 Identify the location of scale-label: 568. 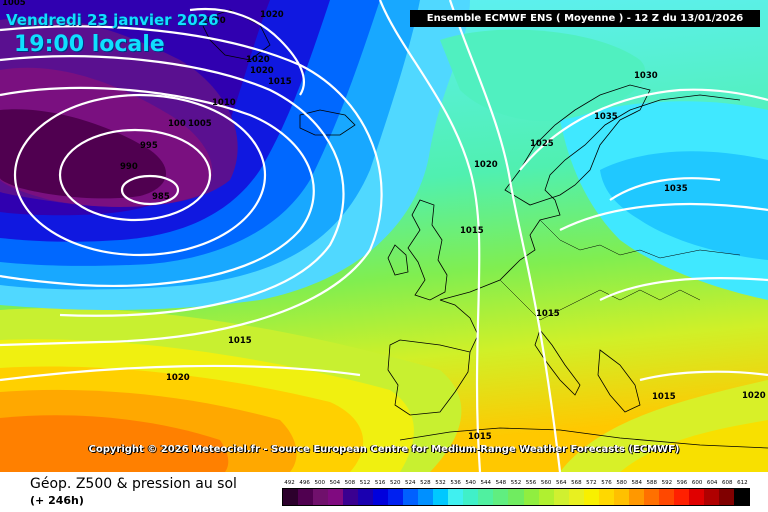
(576, 483).